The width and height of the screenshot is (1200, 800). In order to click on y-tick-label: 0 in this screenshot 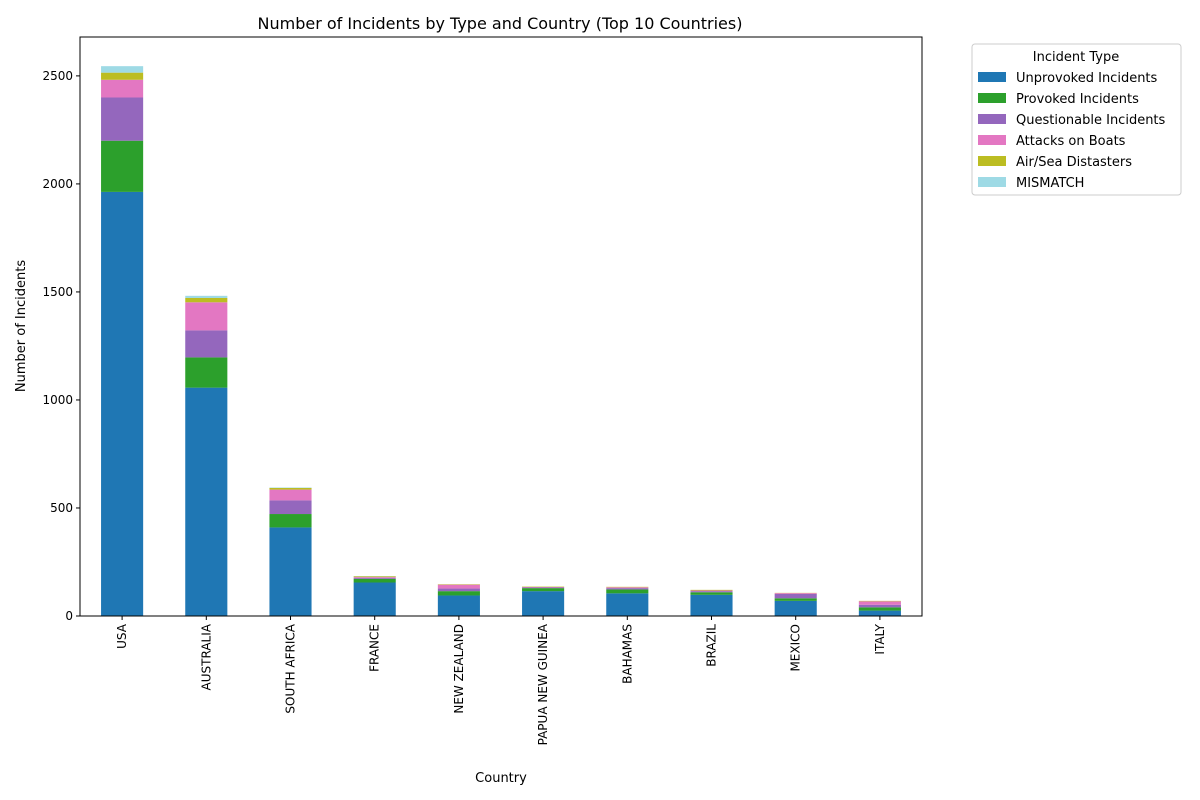, I will do `click(69, 616)`.